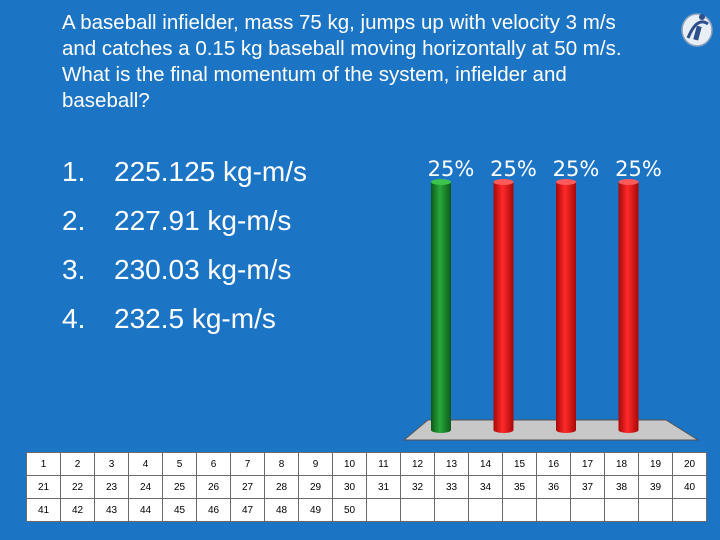 The height and width of the screenshot is (540, 720). I want to click on keypad-cell: 1, so click(43, 464).